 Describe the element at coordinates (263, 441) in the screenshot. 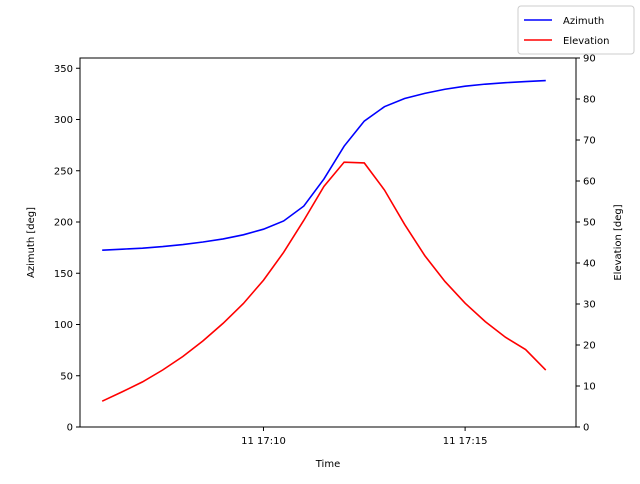

I see `x-tick-label: 11 17:10` at that location.